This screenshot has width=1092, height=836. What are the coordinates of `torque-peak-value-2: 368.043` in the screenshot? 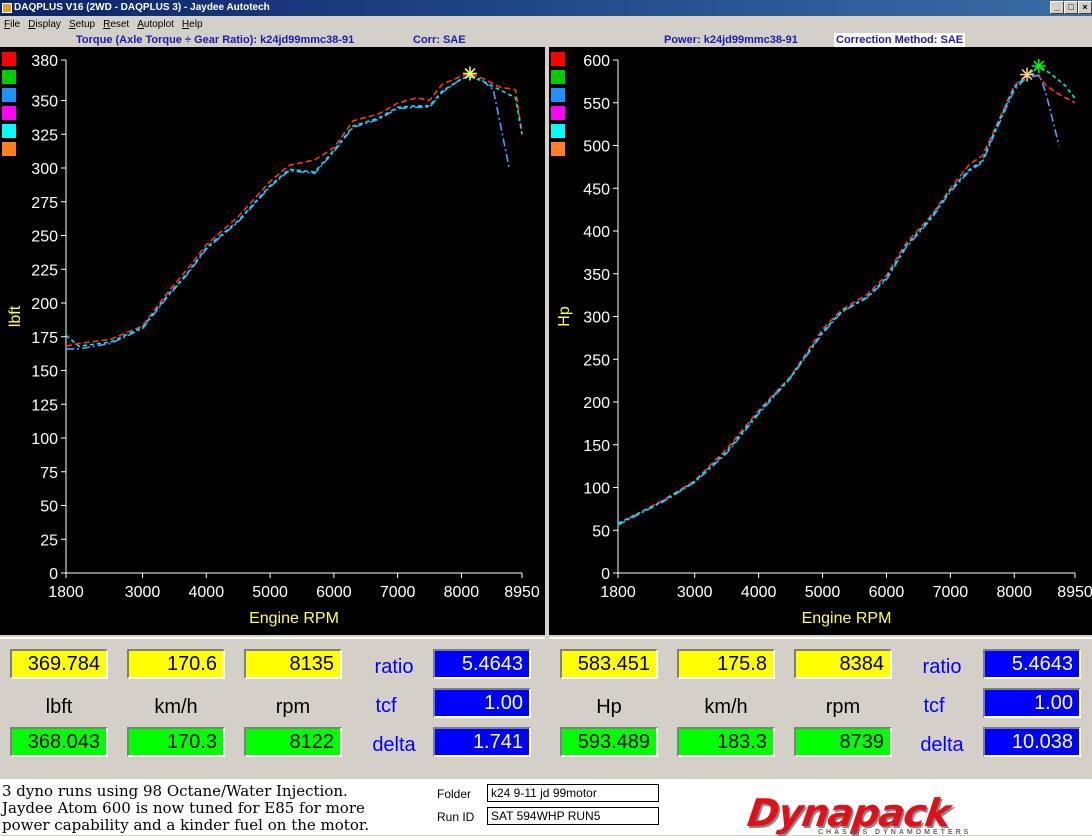 It's located at (59, 742).